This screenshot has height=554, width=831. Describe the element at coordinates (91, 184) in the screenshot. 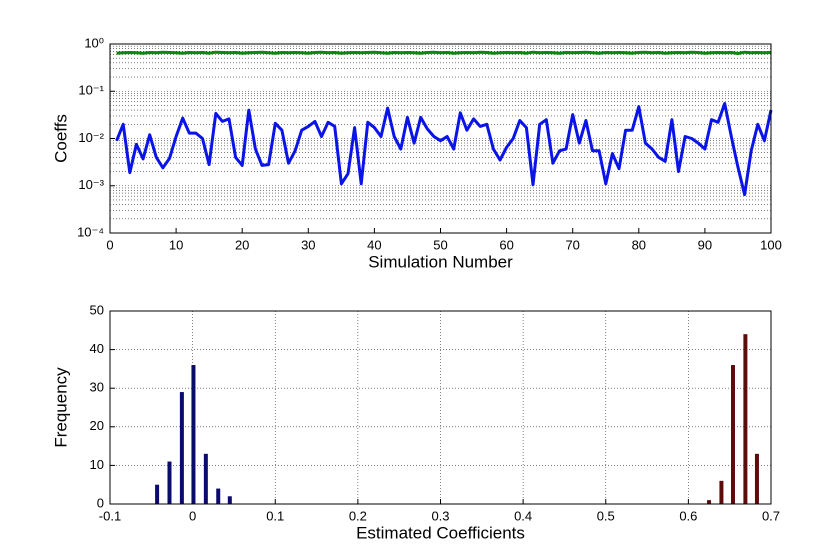

I see `y-tick-label: 10⁻³` at that location.